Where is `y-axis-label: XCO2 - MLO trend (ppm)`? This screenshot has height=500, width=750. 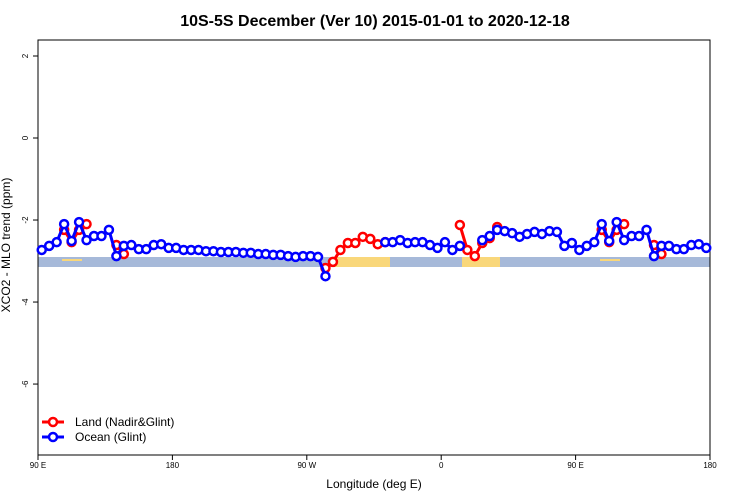 y-axis-label: XCO2 - MLO trend (ppm) is located at coordinates (6, 245).